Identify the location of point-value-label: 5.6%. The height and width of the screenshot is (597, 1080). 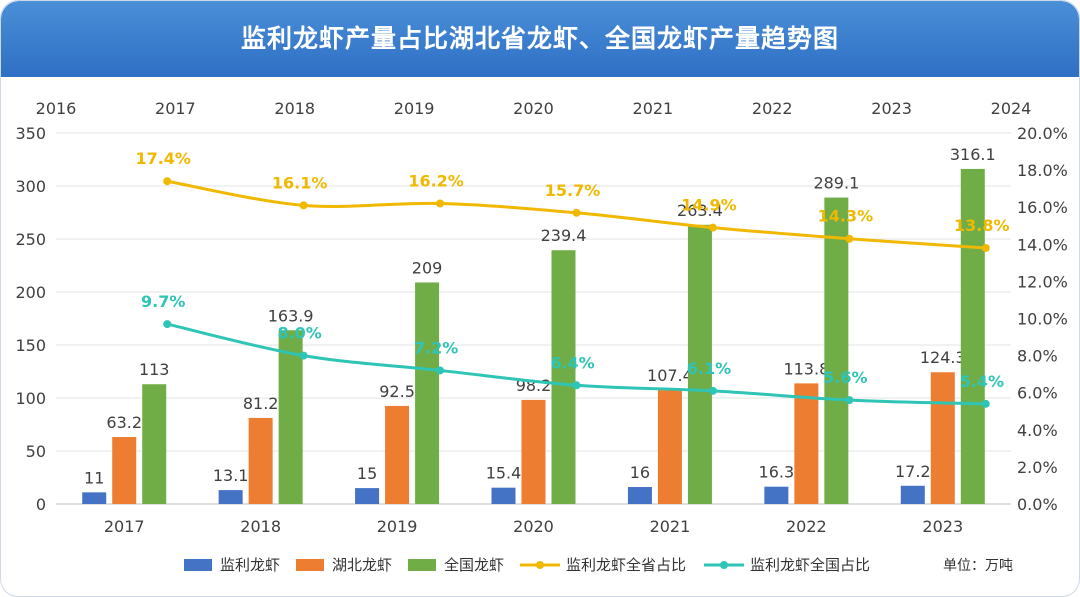
(845, 377).